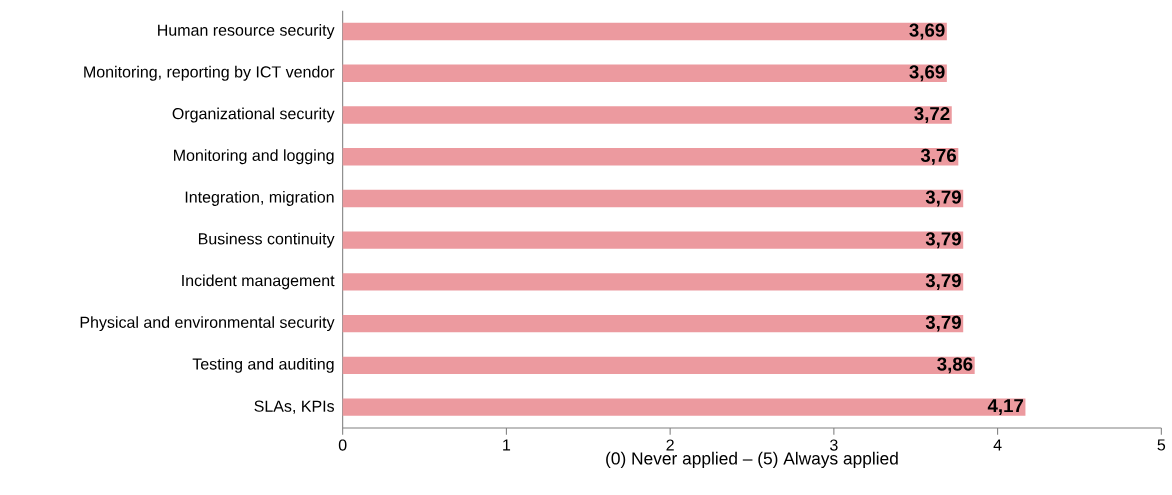 This screenshot has width=1172, height=495. I want to click on y-tick-label: SLAs, KPIs, so click(294, 407).